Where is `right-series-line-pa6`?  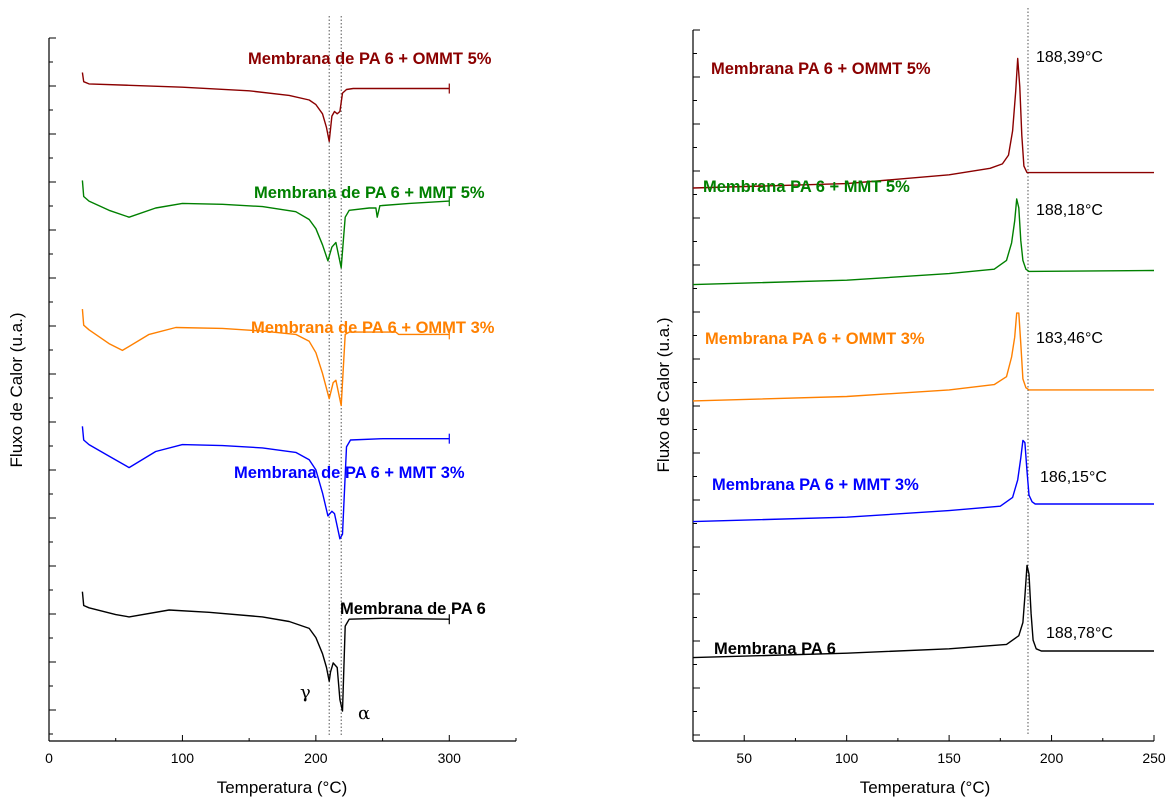
right-series-line-pa6 is located at coordinates (923, 611).